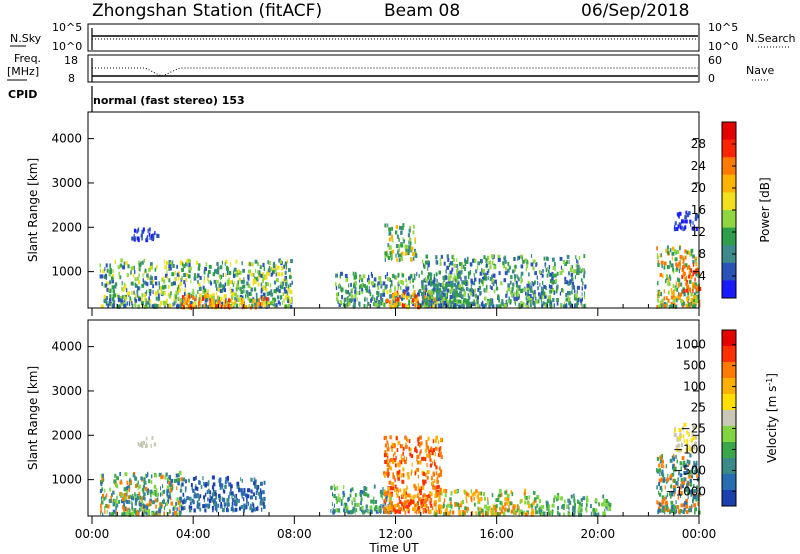 Image resolution: width=800 pixels, height=554 pixels. I want to click on velocity-colorbar-swatch, so click(729, 482).